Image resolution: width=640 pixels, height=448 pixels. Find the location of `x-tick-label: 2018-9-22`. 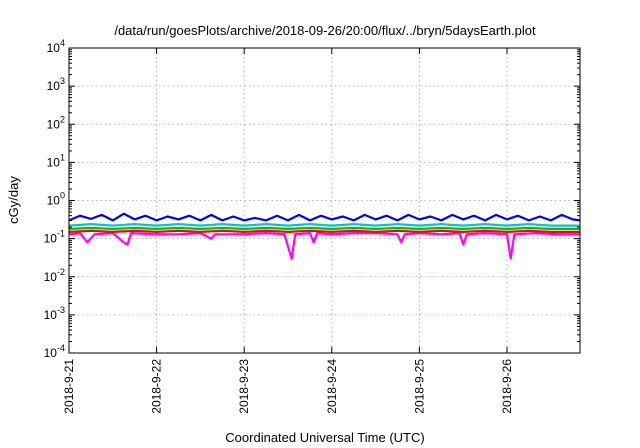

x-tick-label: 2018-9-22 is located at coordinates (157, 386).